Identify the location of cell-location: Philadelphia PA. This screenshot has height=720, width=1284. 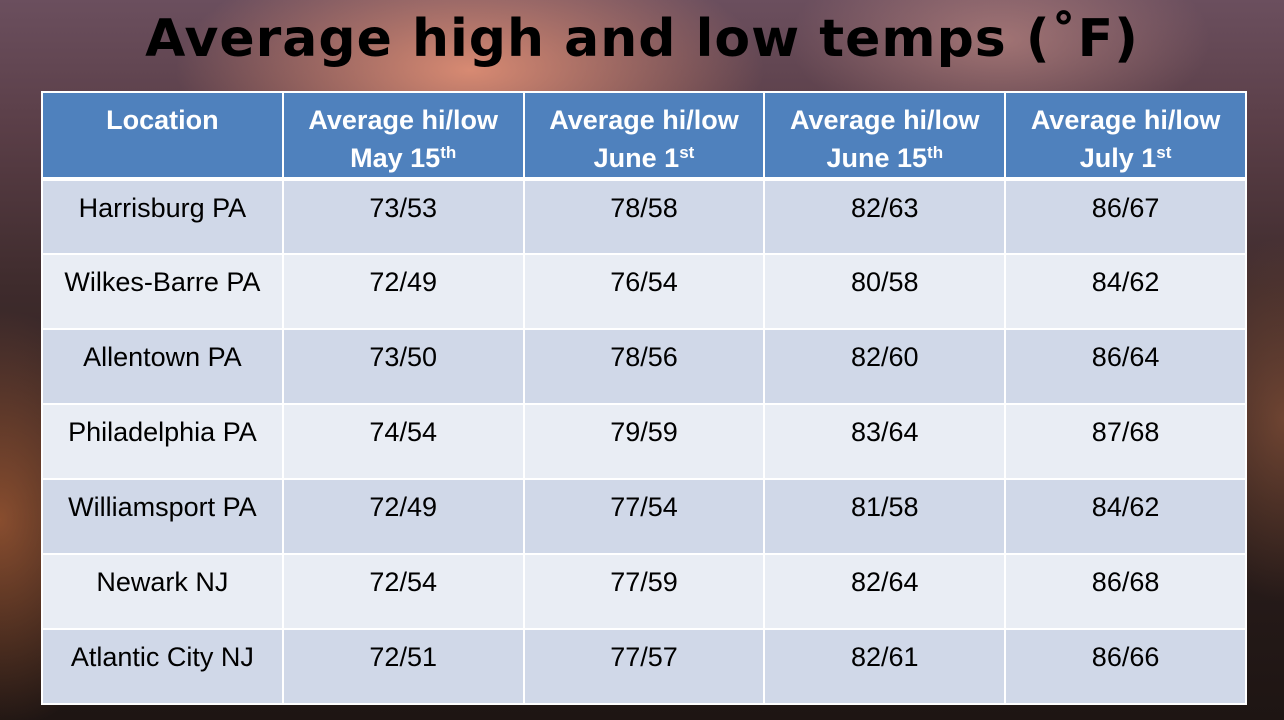
(162, 441).